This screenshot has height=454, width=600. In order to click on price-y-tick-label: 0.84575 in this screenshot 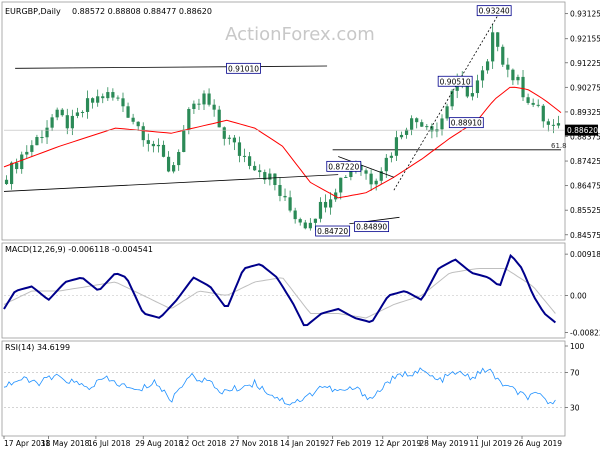, I will do `click(585, 235)`.